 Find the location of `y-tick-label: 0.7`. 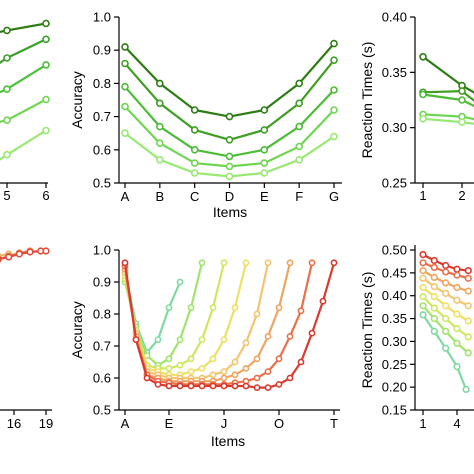

y-tick-label: 0.7 is located at coordinates (102, 346).